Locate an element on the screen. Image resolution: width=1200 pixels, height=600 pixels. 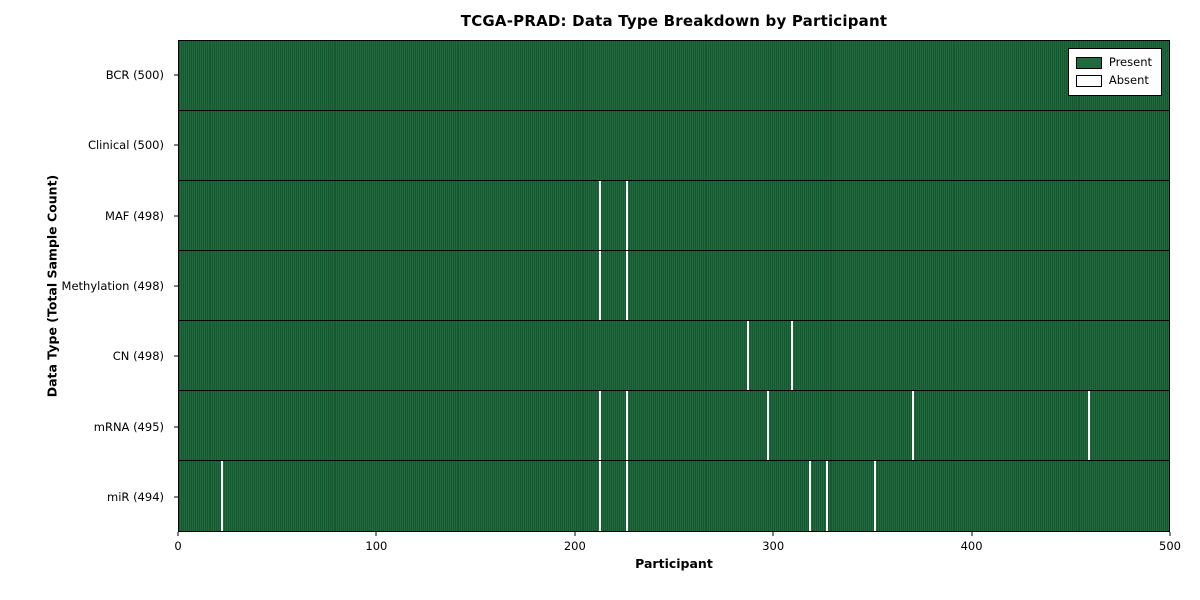
legend-label-absent: Absent is located at coordinates (1128, 80).